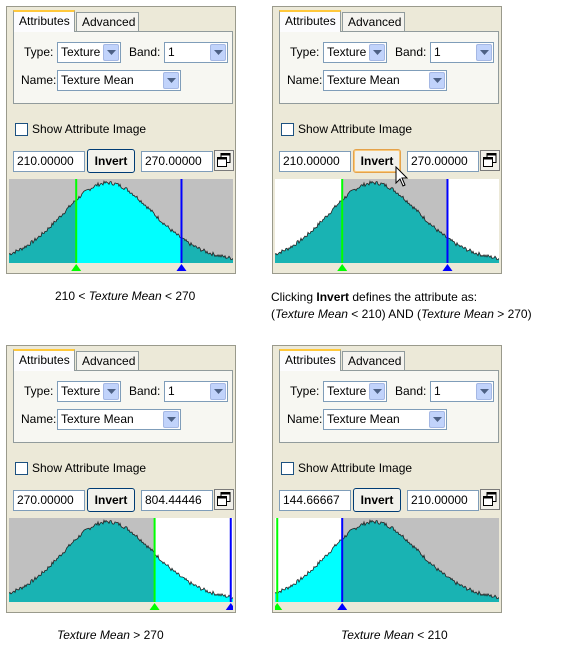 The width and height of the screenshot is (564, 648). What do you see at coordinates (144, 391) in the screenshot?
I see `band-label: Band:` at bounding box center [144, 391].